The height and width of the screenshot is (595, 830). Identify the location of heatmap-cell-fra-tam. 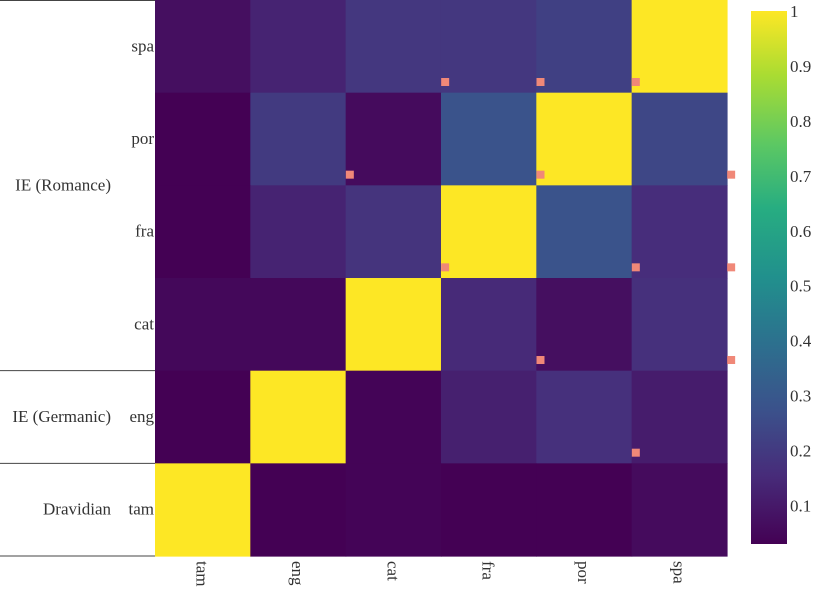
(203, 232).